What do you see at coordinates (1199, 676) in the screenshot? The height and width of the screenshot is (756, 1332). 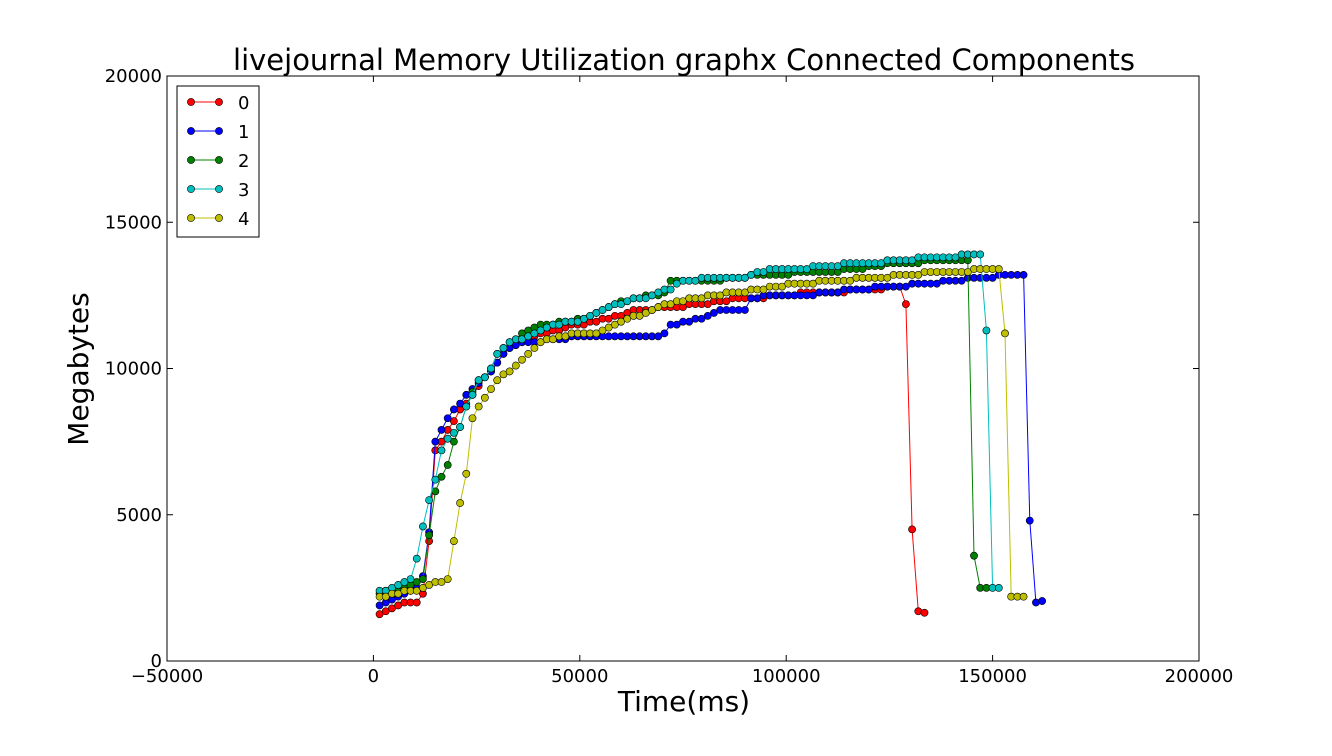 I see `x-tick-label: 200000` at bounding box center [1199, 676].